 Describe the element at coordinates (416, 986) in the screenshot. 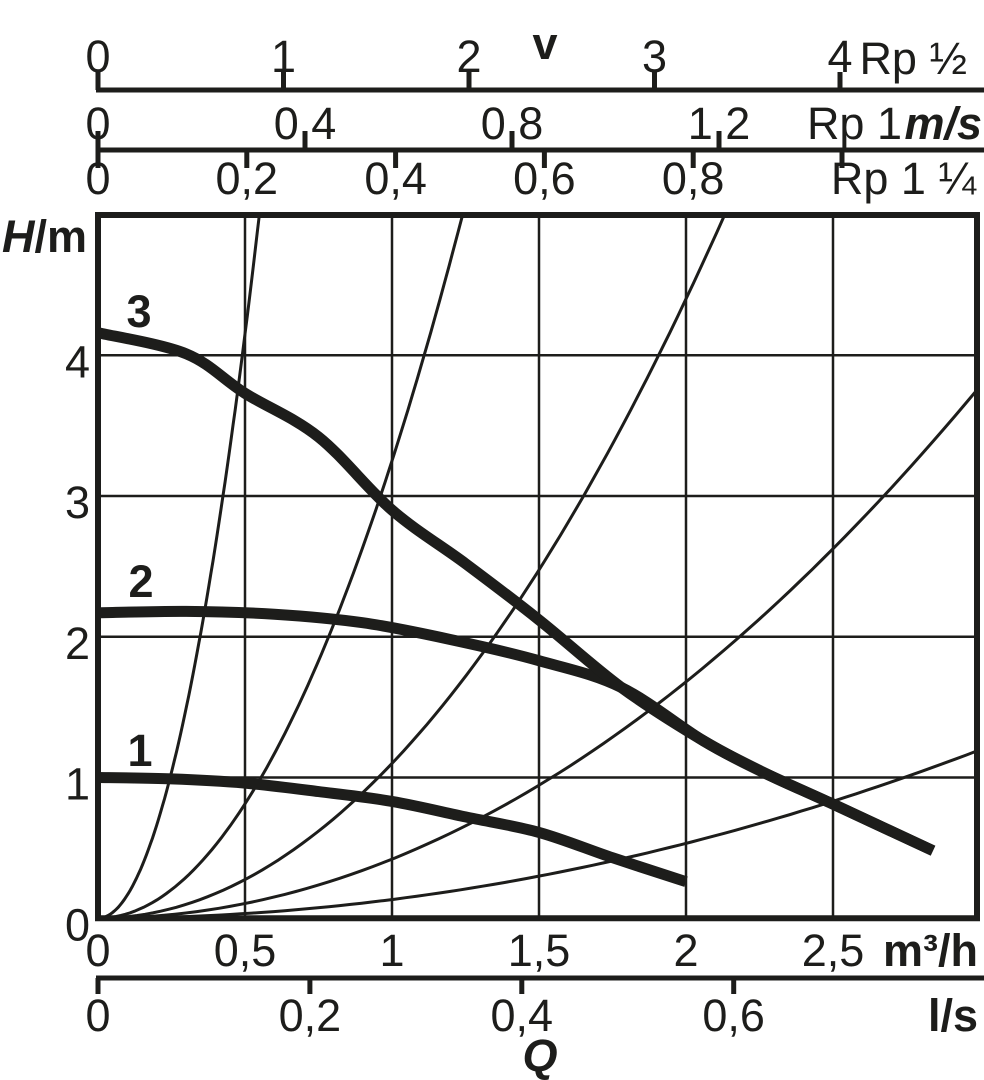

I see `ls-scale-ticks` at that location.